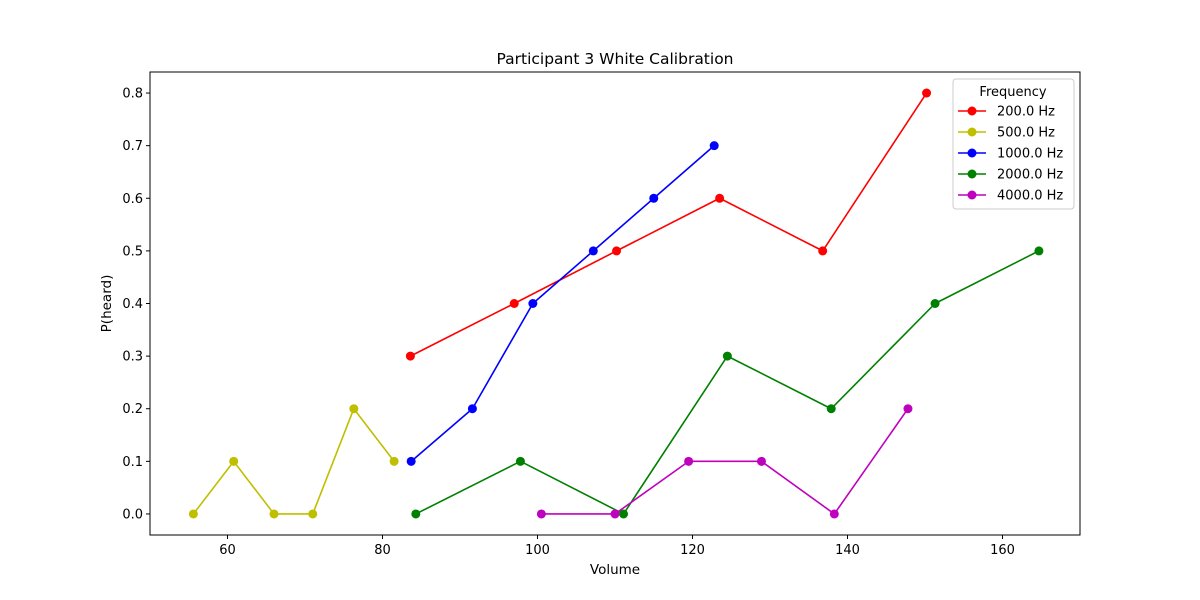 The height and width of the screenshot is (600, 1200). Describe the element at coordinates (227, 550) in the screenshot. I see `x-tick-label: 60` at that location.